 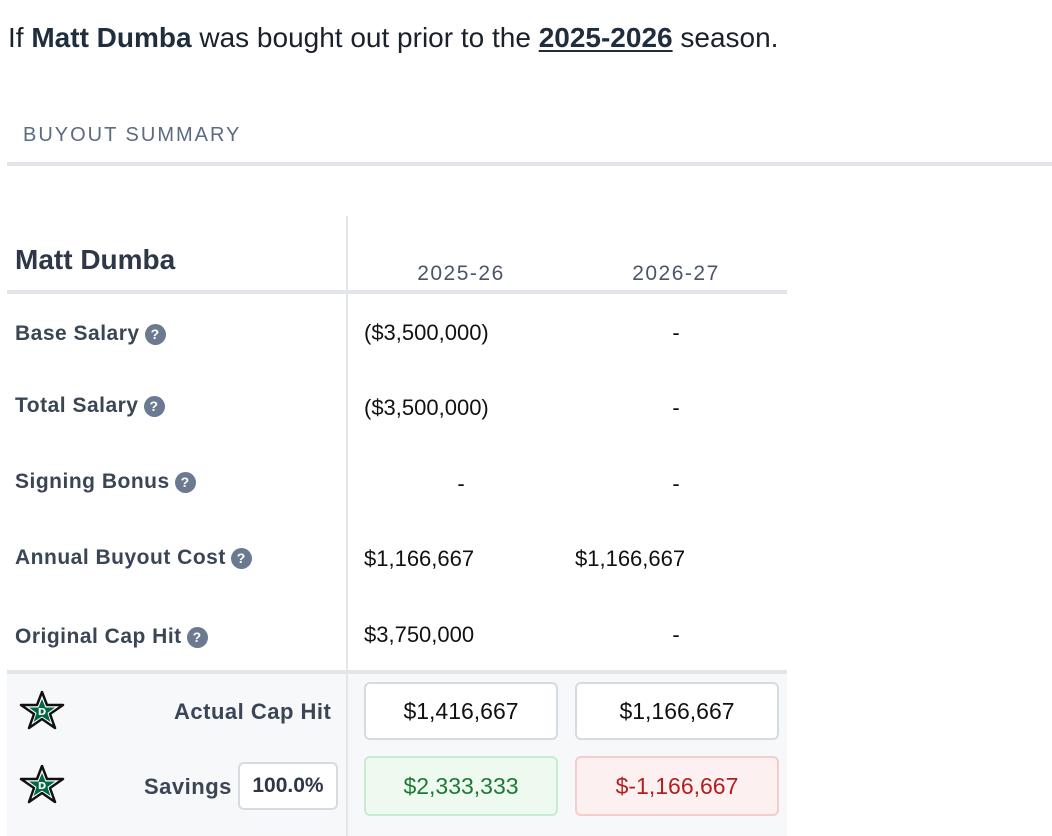 What do you see at coordinates (461, 711) in the screenshot?
I see `actual-cap-hit-2025-26: $1,416,667` at bounding box center [461, 711].